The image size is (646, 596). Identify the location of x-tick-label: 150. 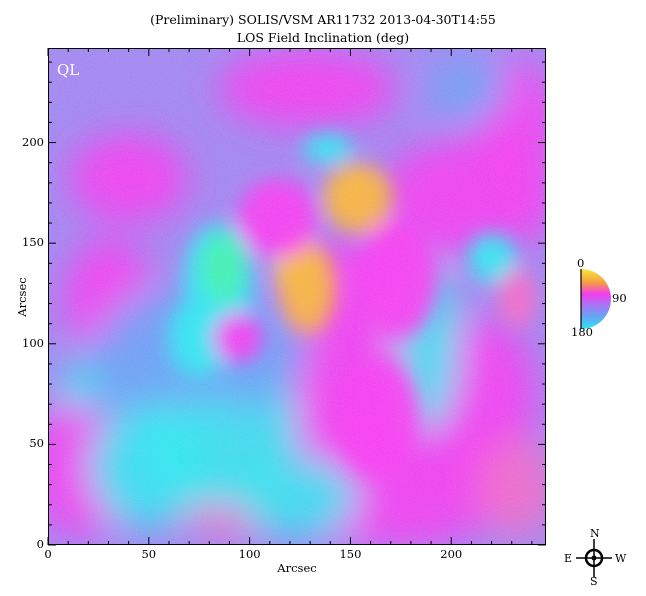
(350, 554).